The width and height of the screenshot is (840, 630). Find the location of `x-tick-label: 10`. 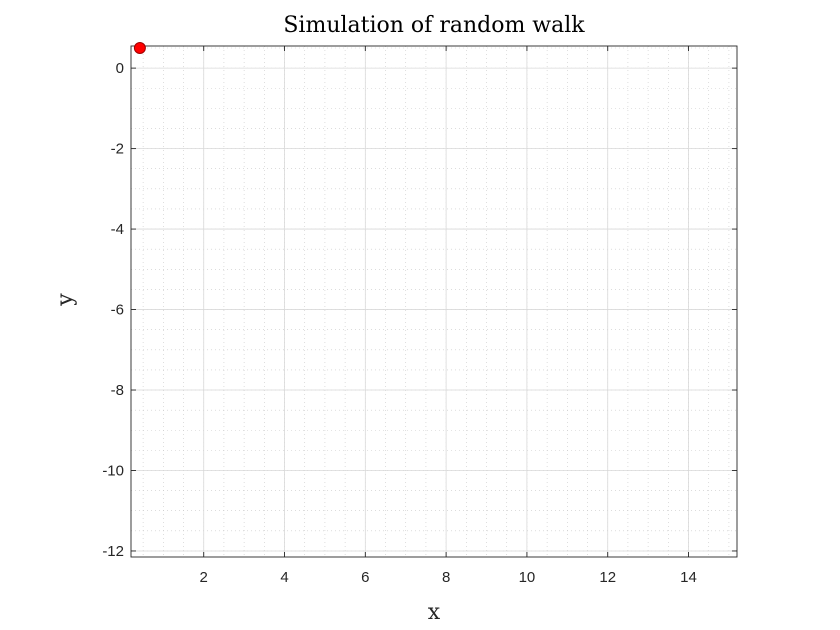

x-tick-label: 10 is located at coordinates (527, 577).